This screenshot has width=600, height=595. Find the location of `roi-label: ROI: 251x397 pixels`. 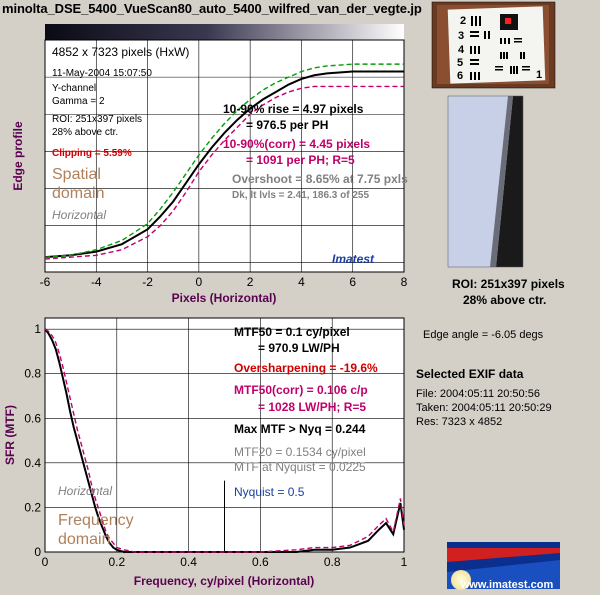

roi-label: ROI: 251x397 pixels is located at coordinates (508, 284).